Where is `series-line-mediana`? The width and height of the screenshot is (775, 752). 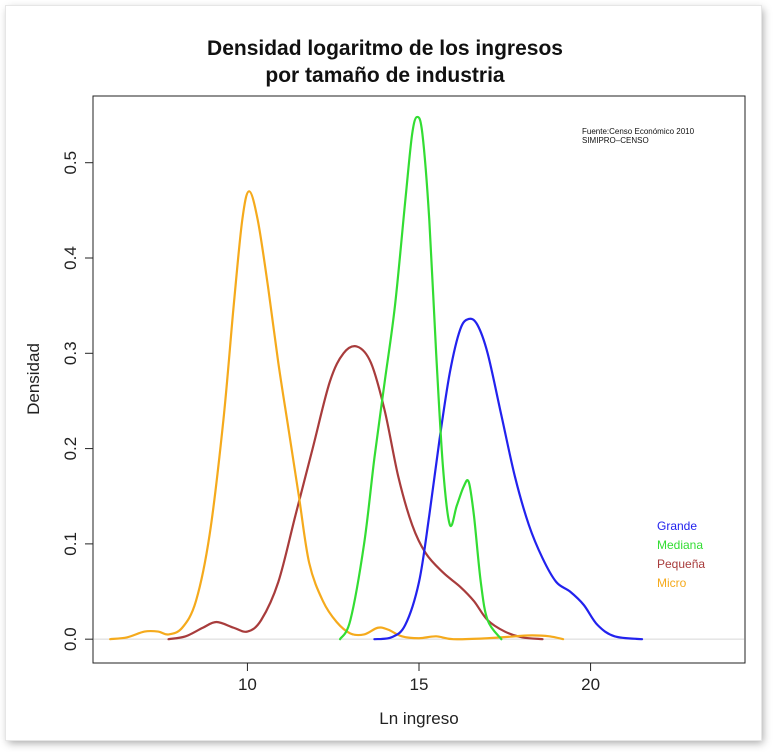
series-line-mediana is located at coordinates (420, 378).